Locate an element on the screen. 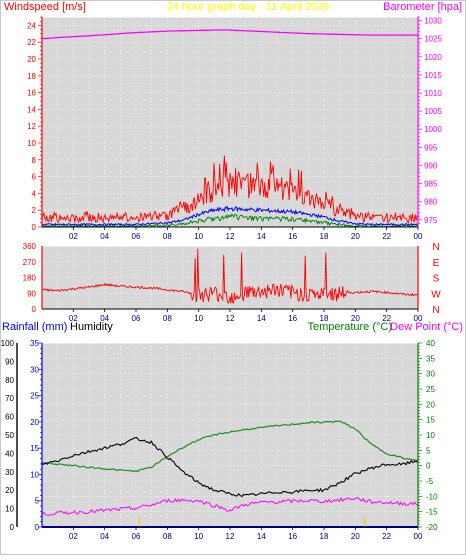 This screenshot has width=466, height=560. compass-label: S is located at coordinates (436, 279).